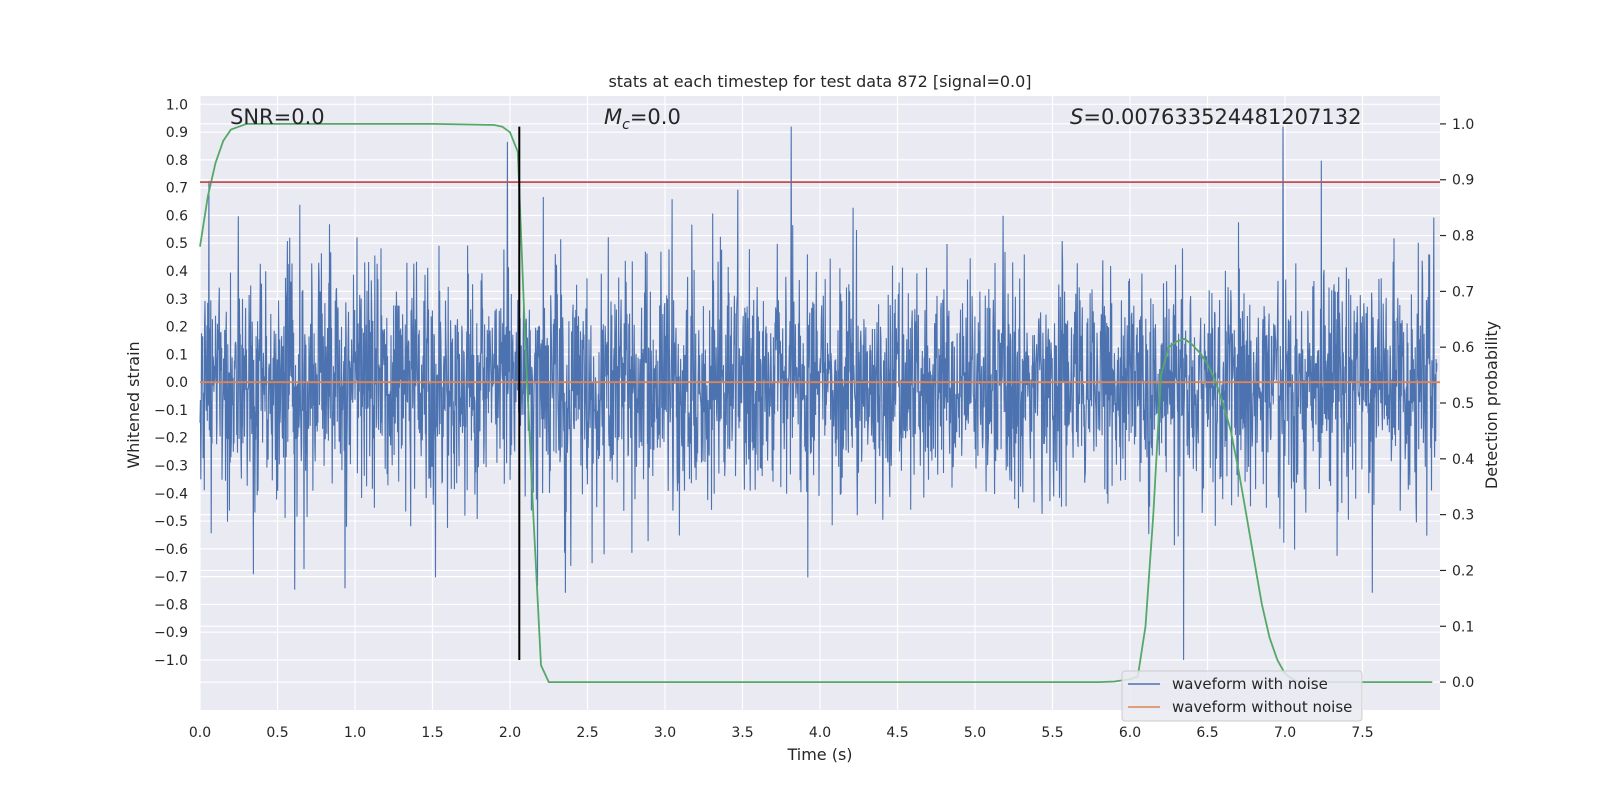  I want to click on x-tick-label: 3.5, so click(742, 733).